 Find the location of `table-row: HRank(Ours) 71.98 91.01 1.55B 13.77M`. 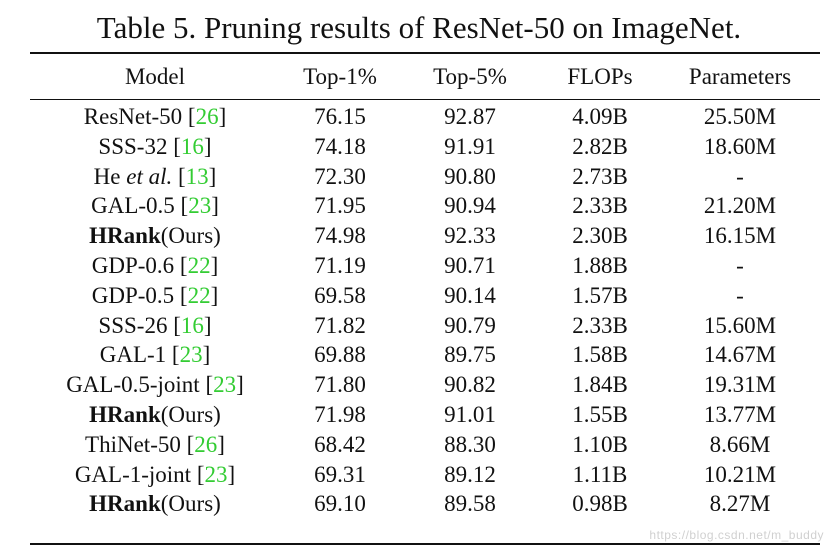

table-row: HRank(Ours) 71.98 91.01 1.55B 13.77M is located at coordinates (425, 415).